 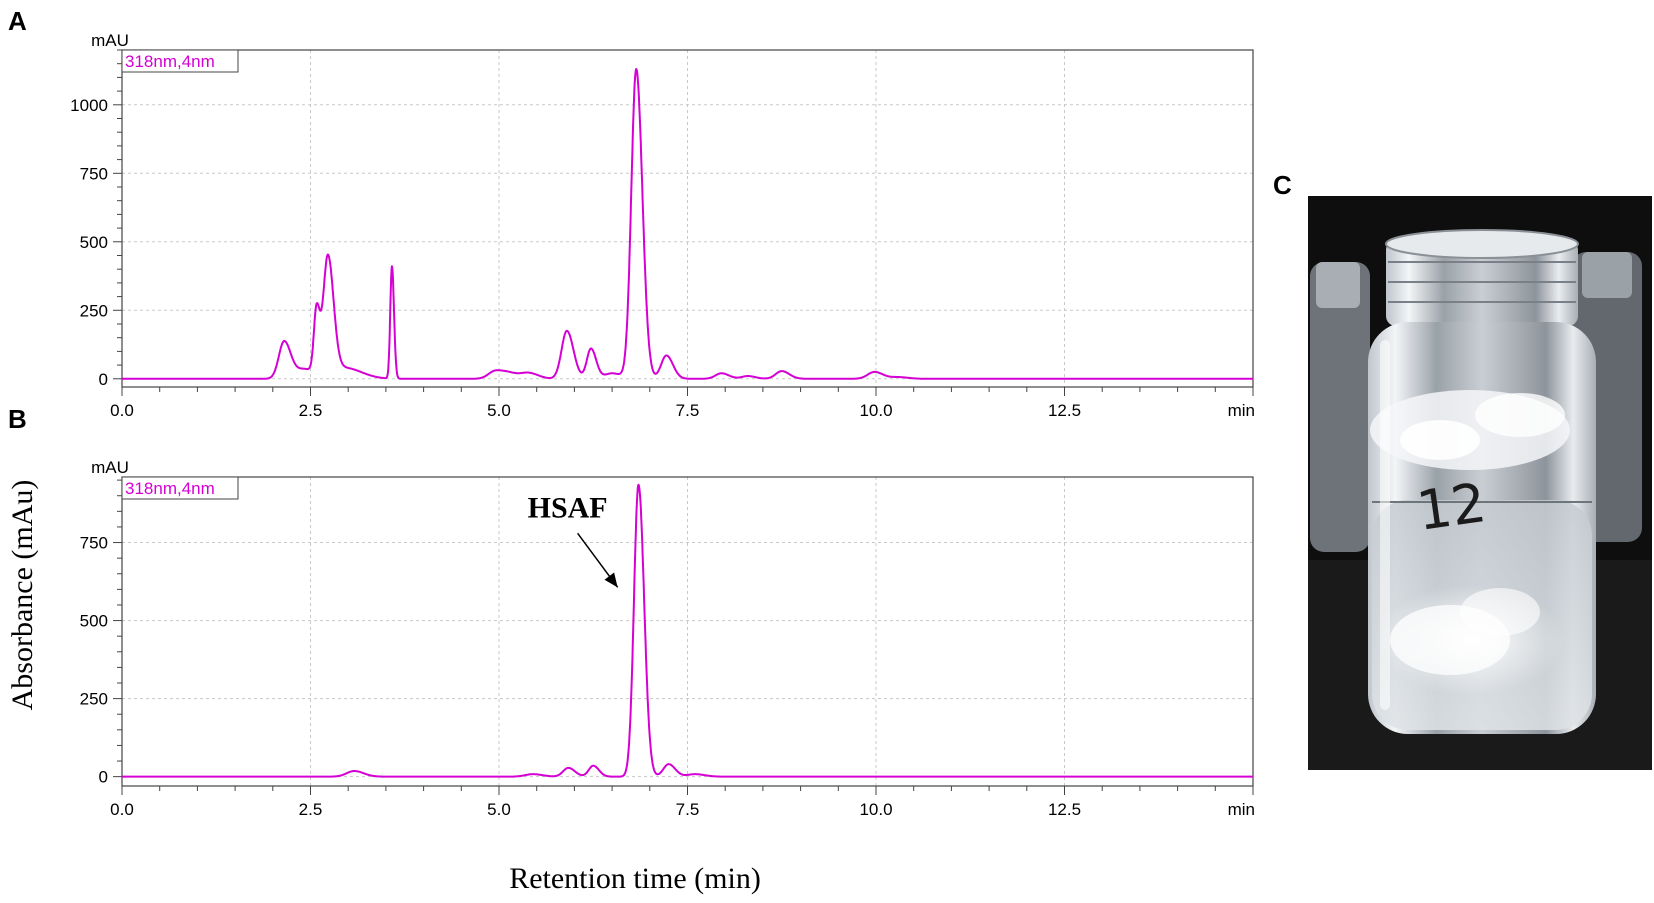 What do you see at coordinates (89, 105) in the screenshot?
I see `y-tick-label: 1000` at bounding box center [89, 105].